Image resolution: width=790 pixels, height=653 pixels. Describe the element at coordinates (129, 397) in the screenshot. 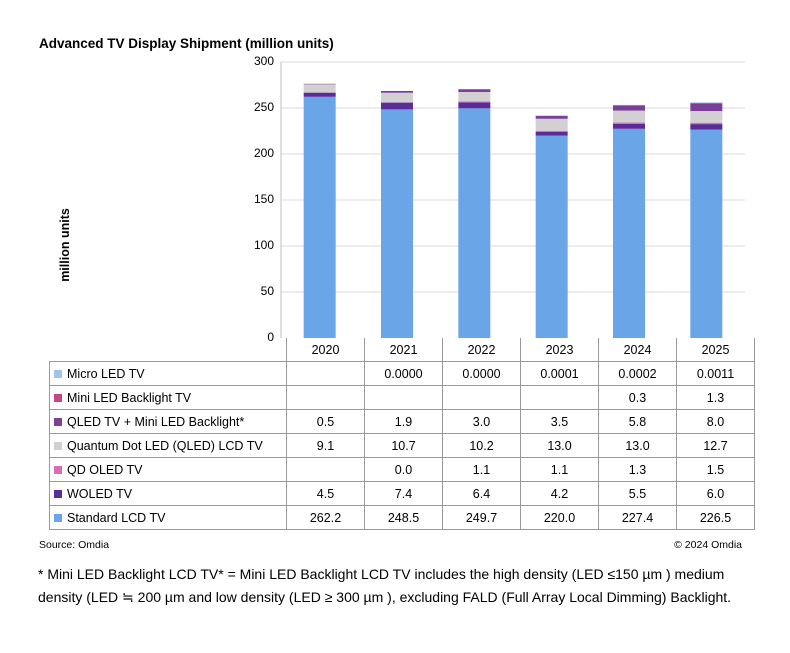

I see `legend-label: Mini LED Backlight TV` at that location.